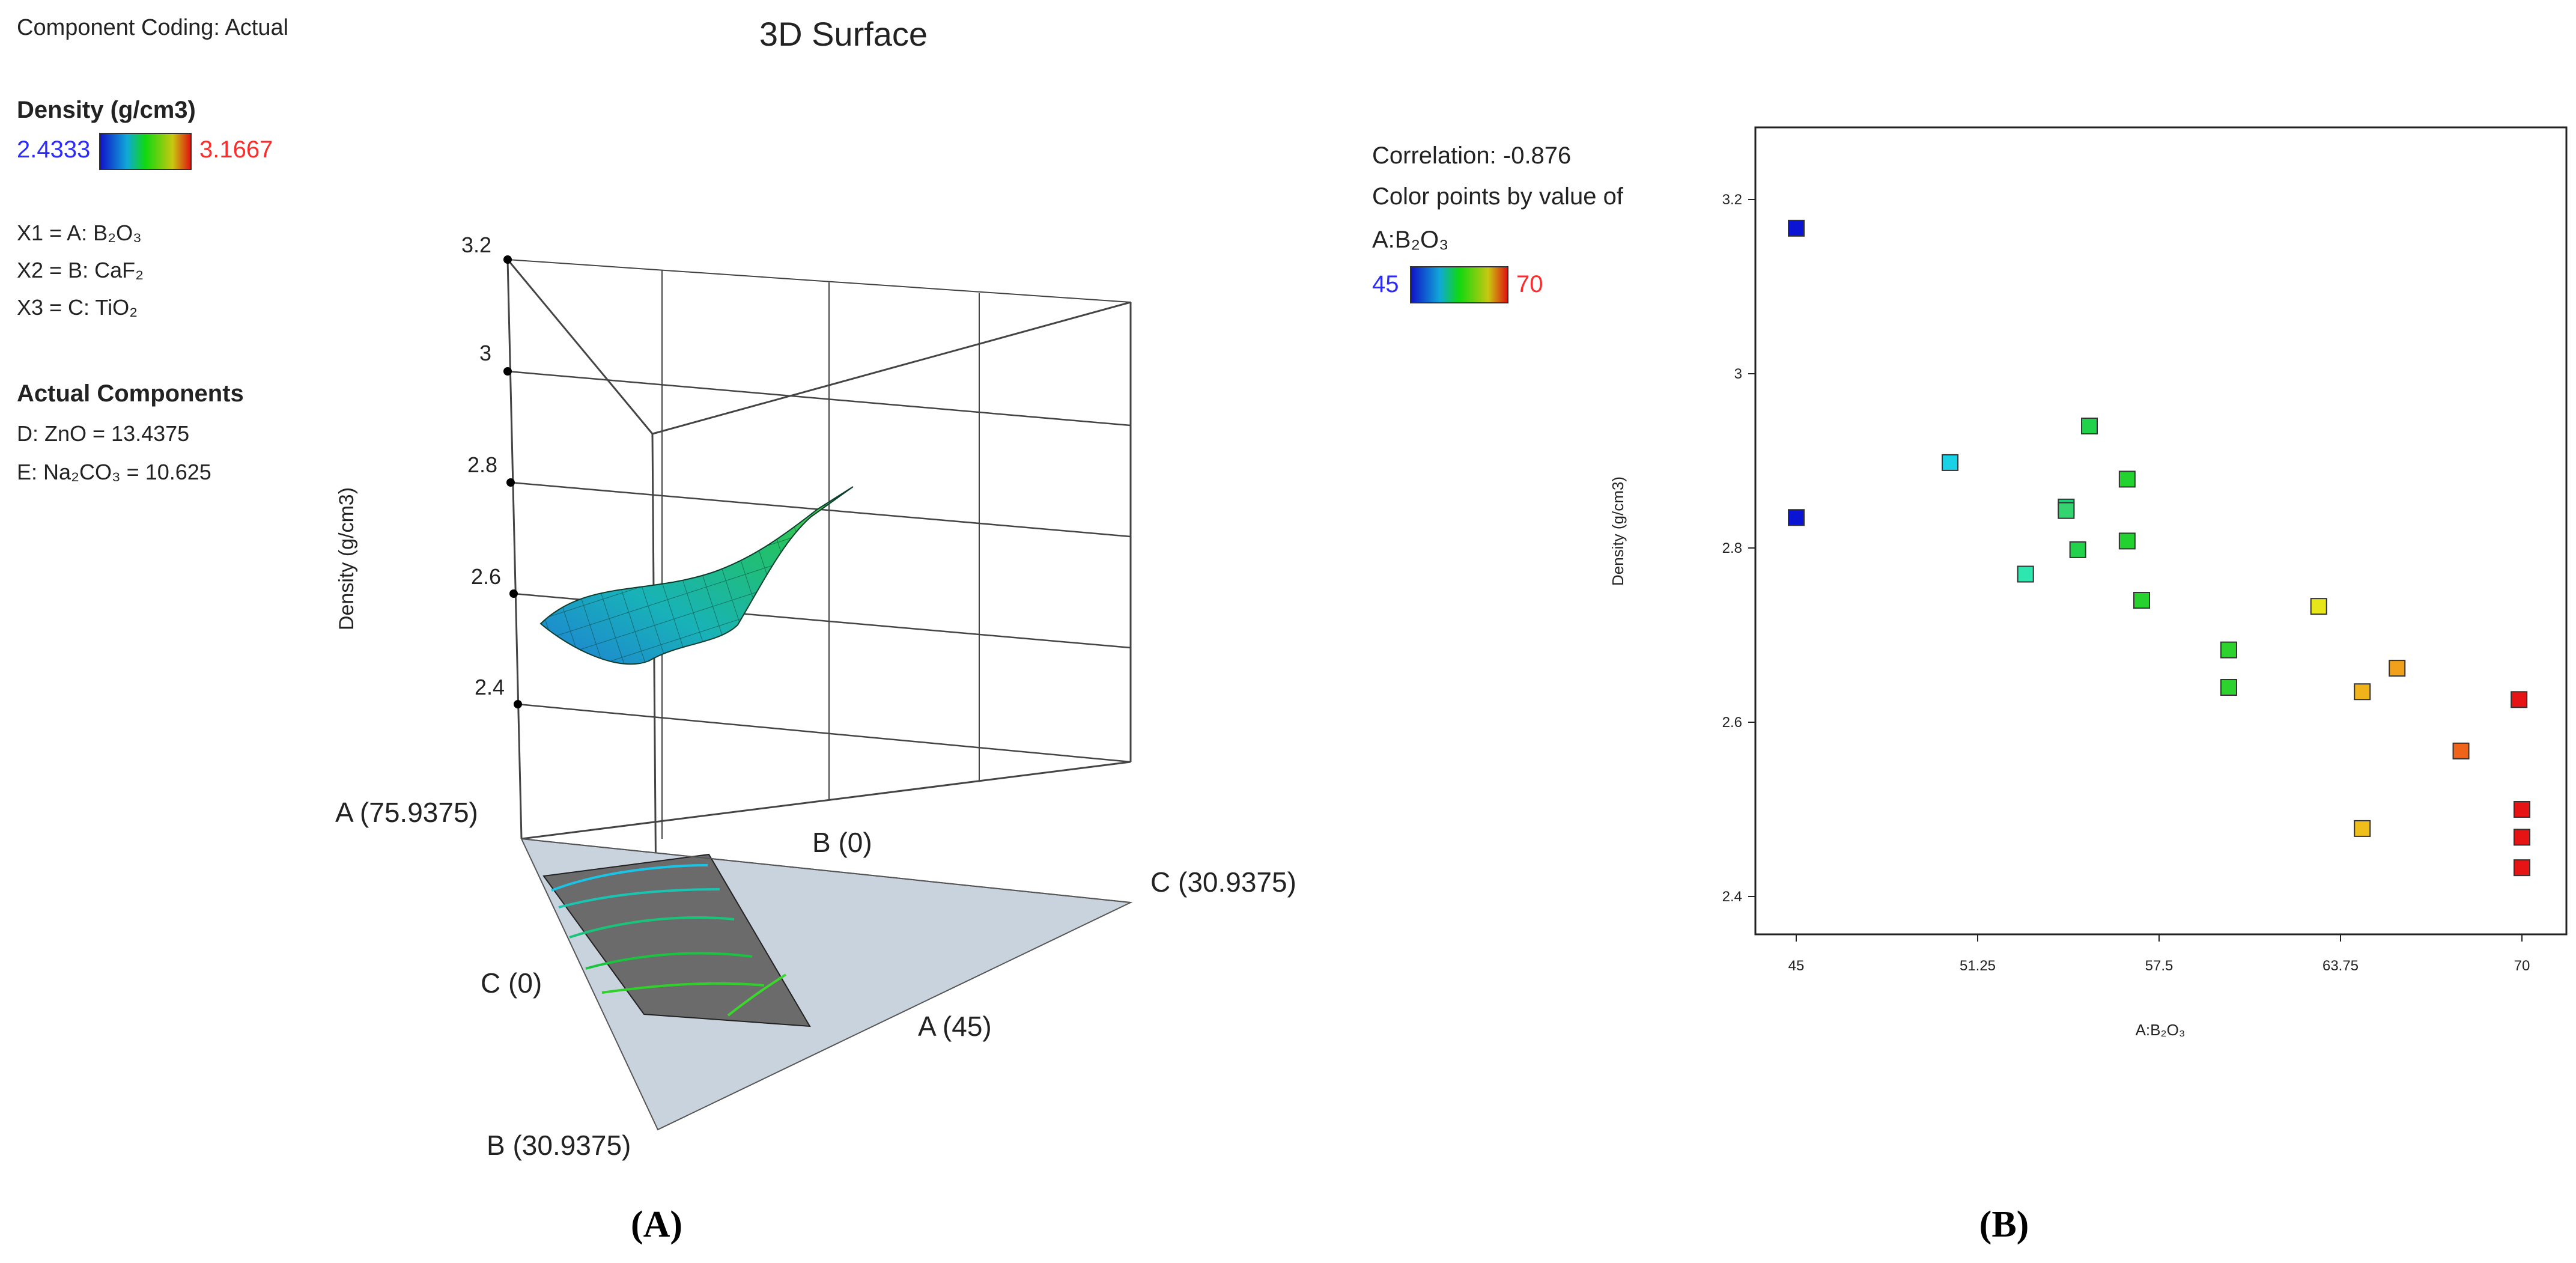 Image resolution: width=2576 pixels, height=1263 pixels. Describe the element at coordinates (518, 704) in the screenshot. I see `z-tick-dot-2.4` at that location.